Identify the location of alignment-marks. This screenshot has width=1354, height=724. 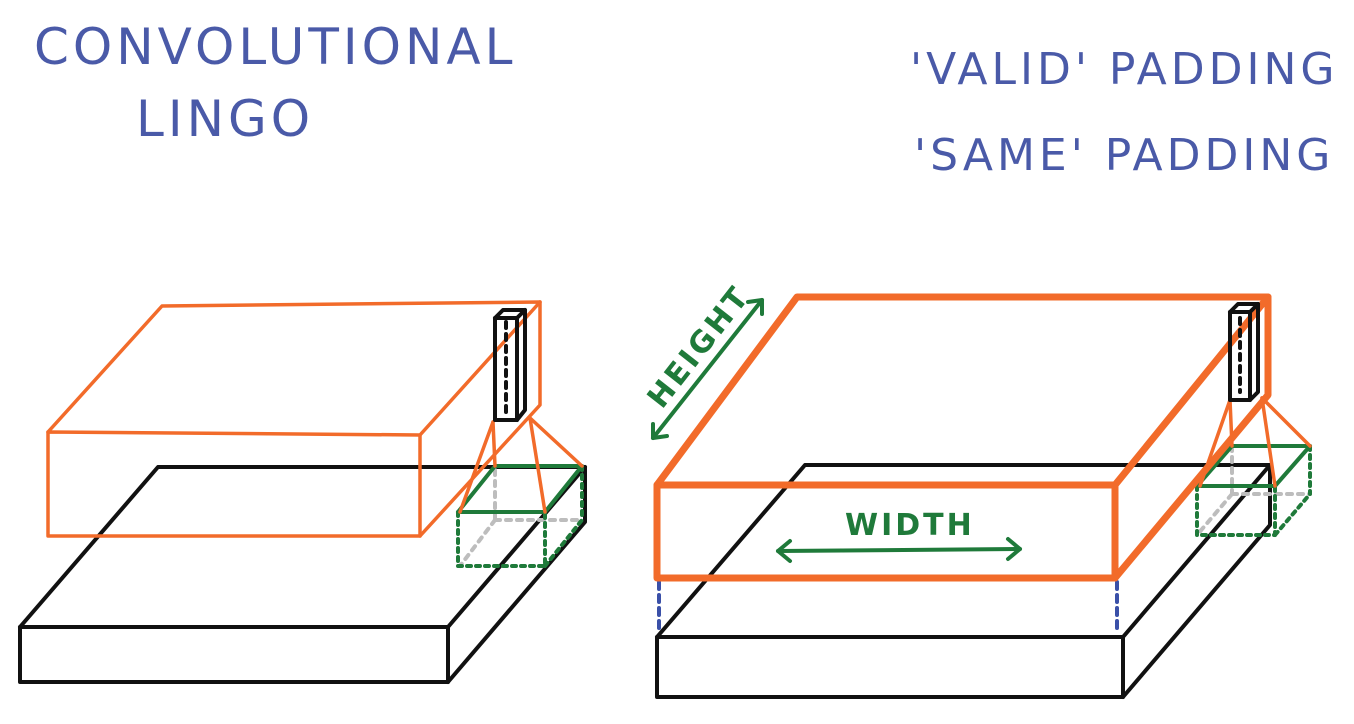
(888, 607).